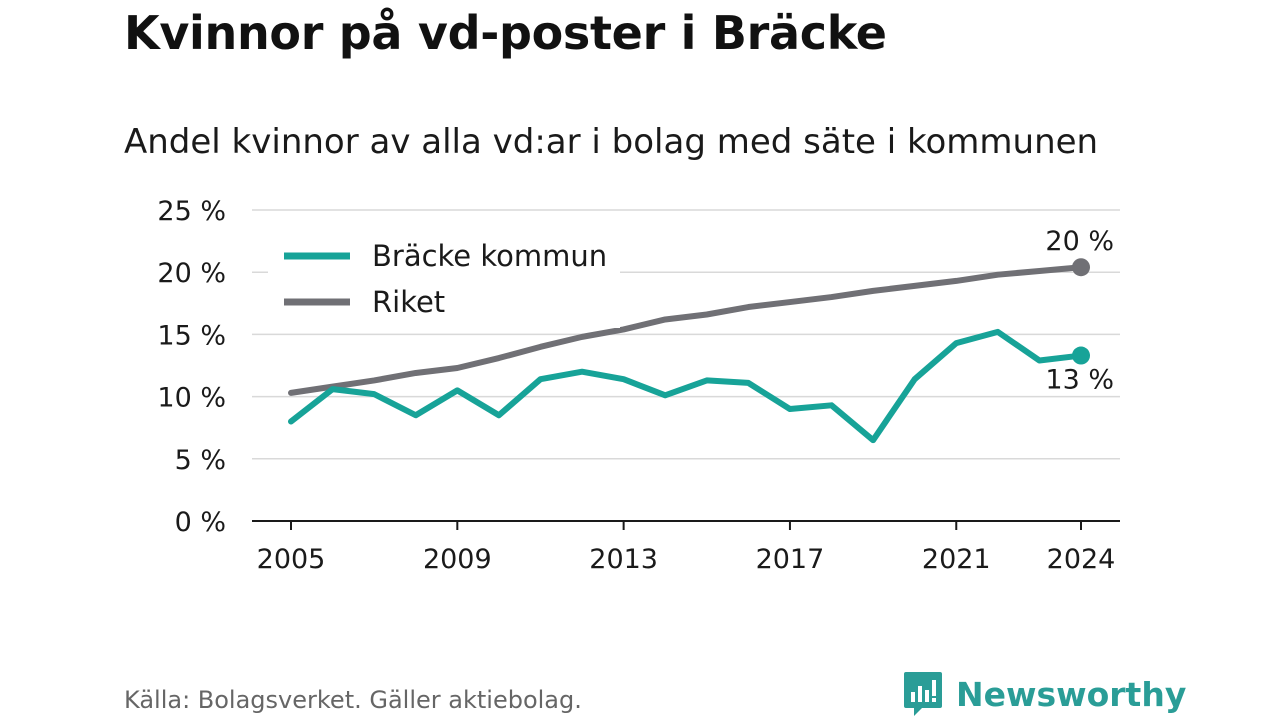 The width and height of the screenshot is (1280, 720). Describe the element at coordinates (956, 559) in the screenshot. I see `x-tick-label: 2021` at that location.